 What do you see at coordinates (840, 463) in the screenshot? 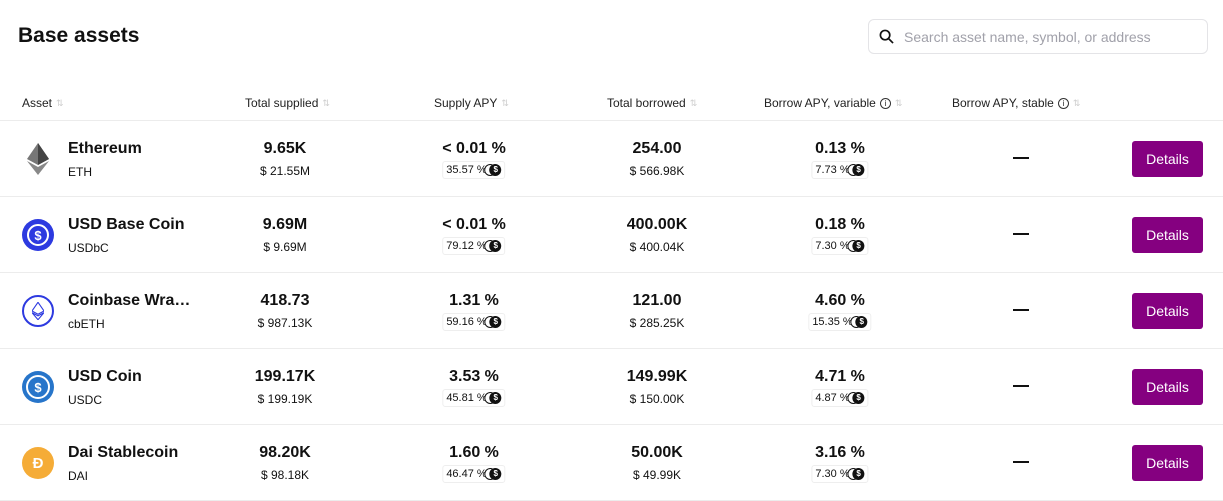
I see `borrow-apy-variable: 3.16 % 7.30 % $` at bounding box center [840, 463].